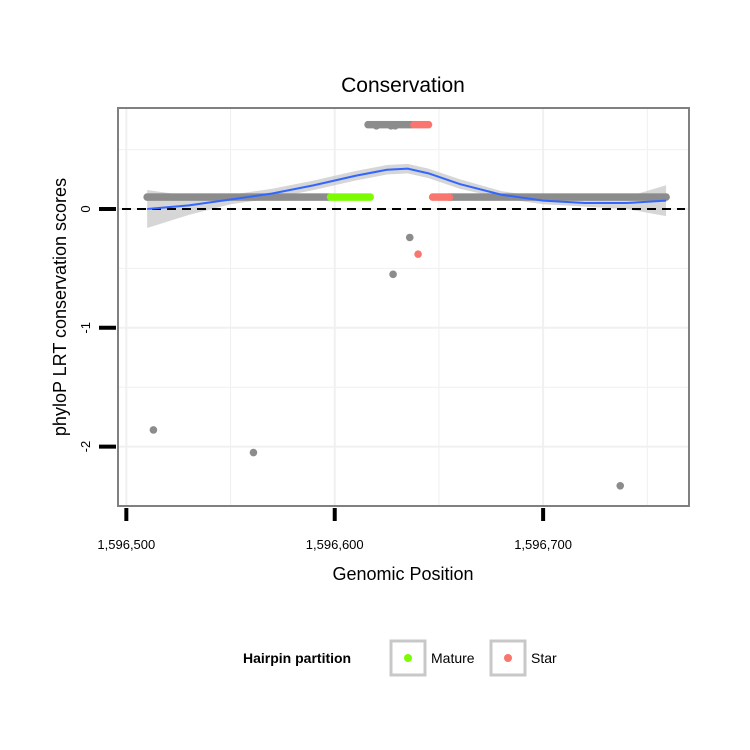  What do you see at coordinates (85, 328) in the screenshot?
I see `y-tick-label: -1` at bounding box center [85, 328].